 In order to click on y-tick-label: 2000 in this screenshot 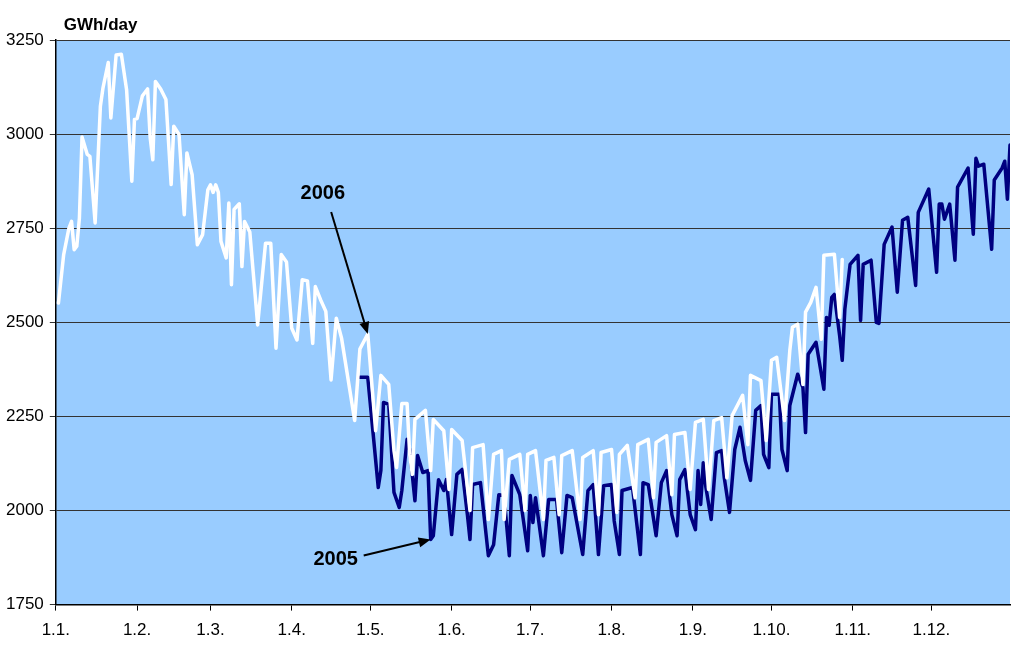, I will do `click(24, 510)`.